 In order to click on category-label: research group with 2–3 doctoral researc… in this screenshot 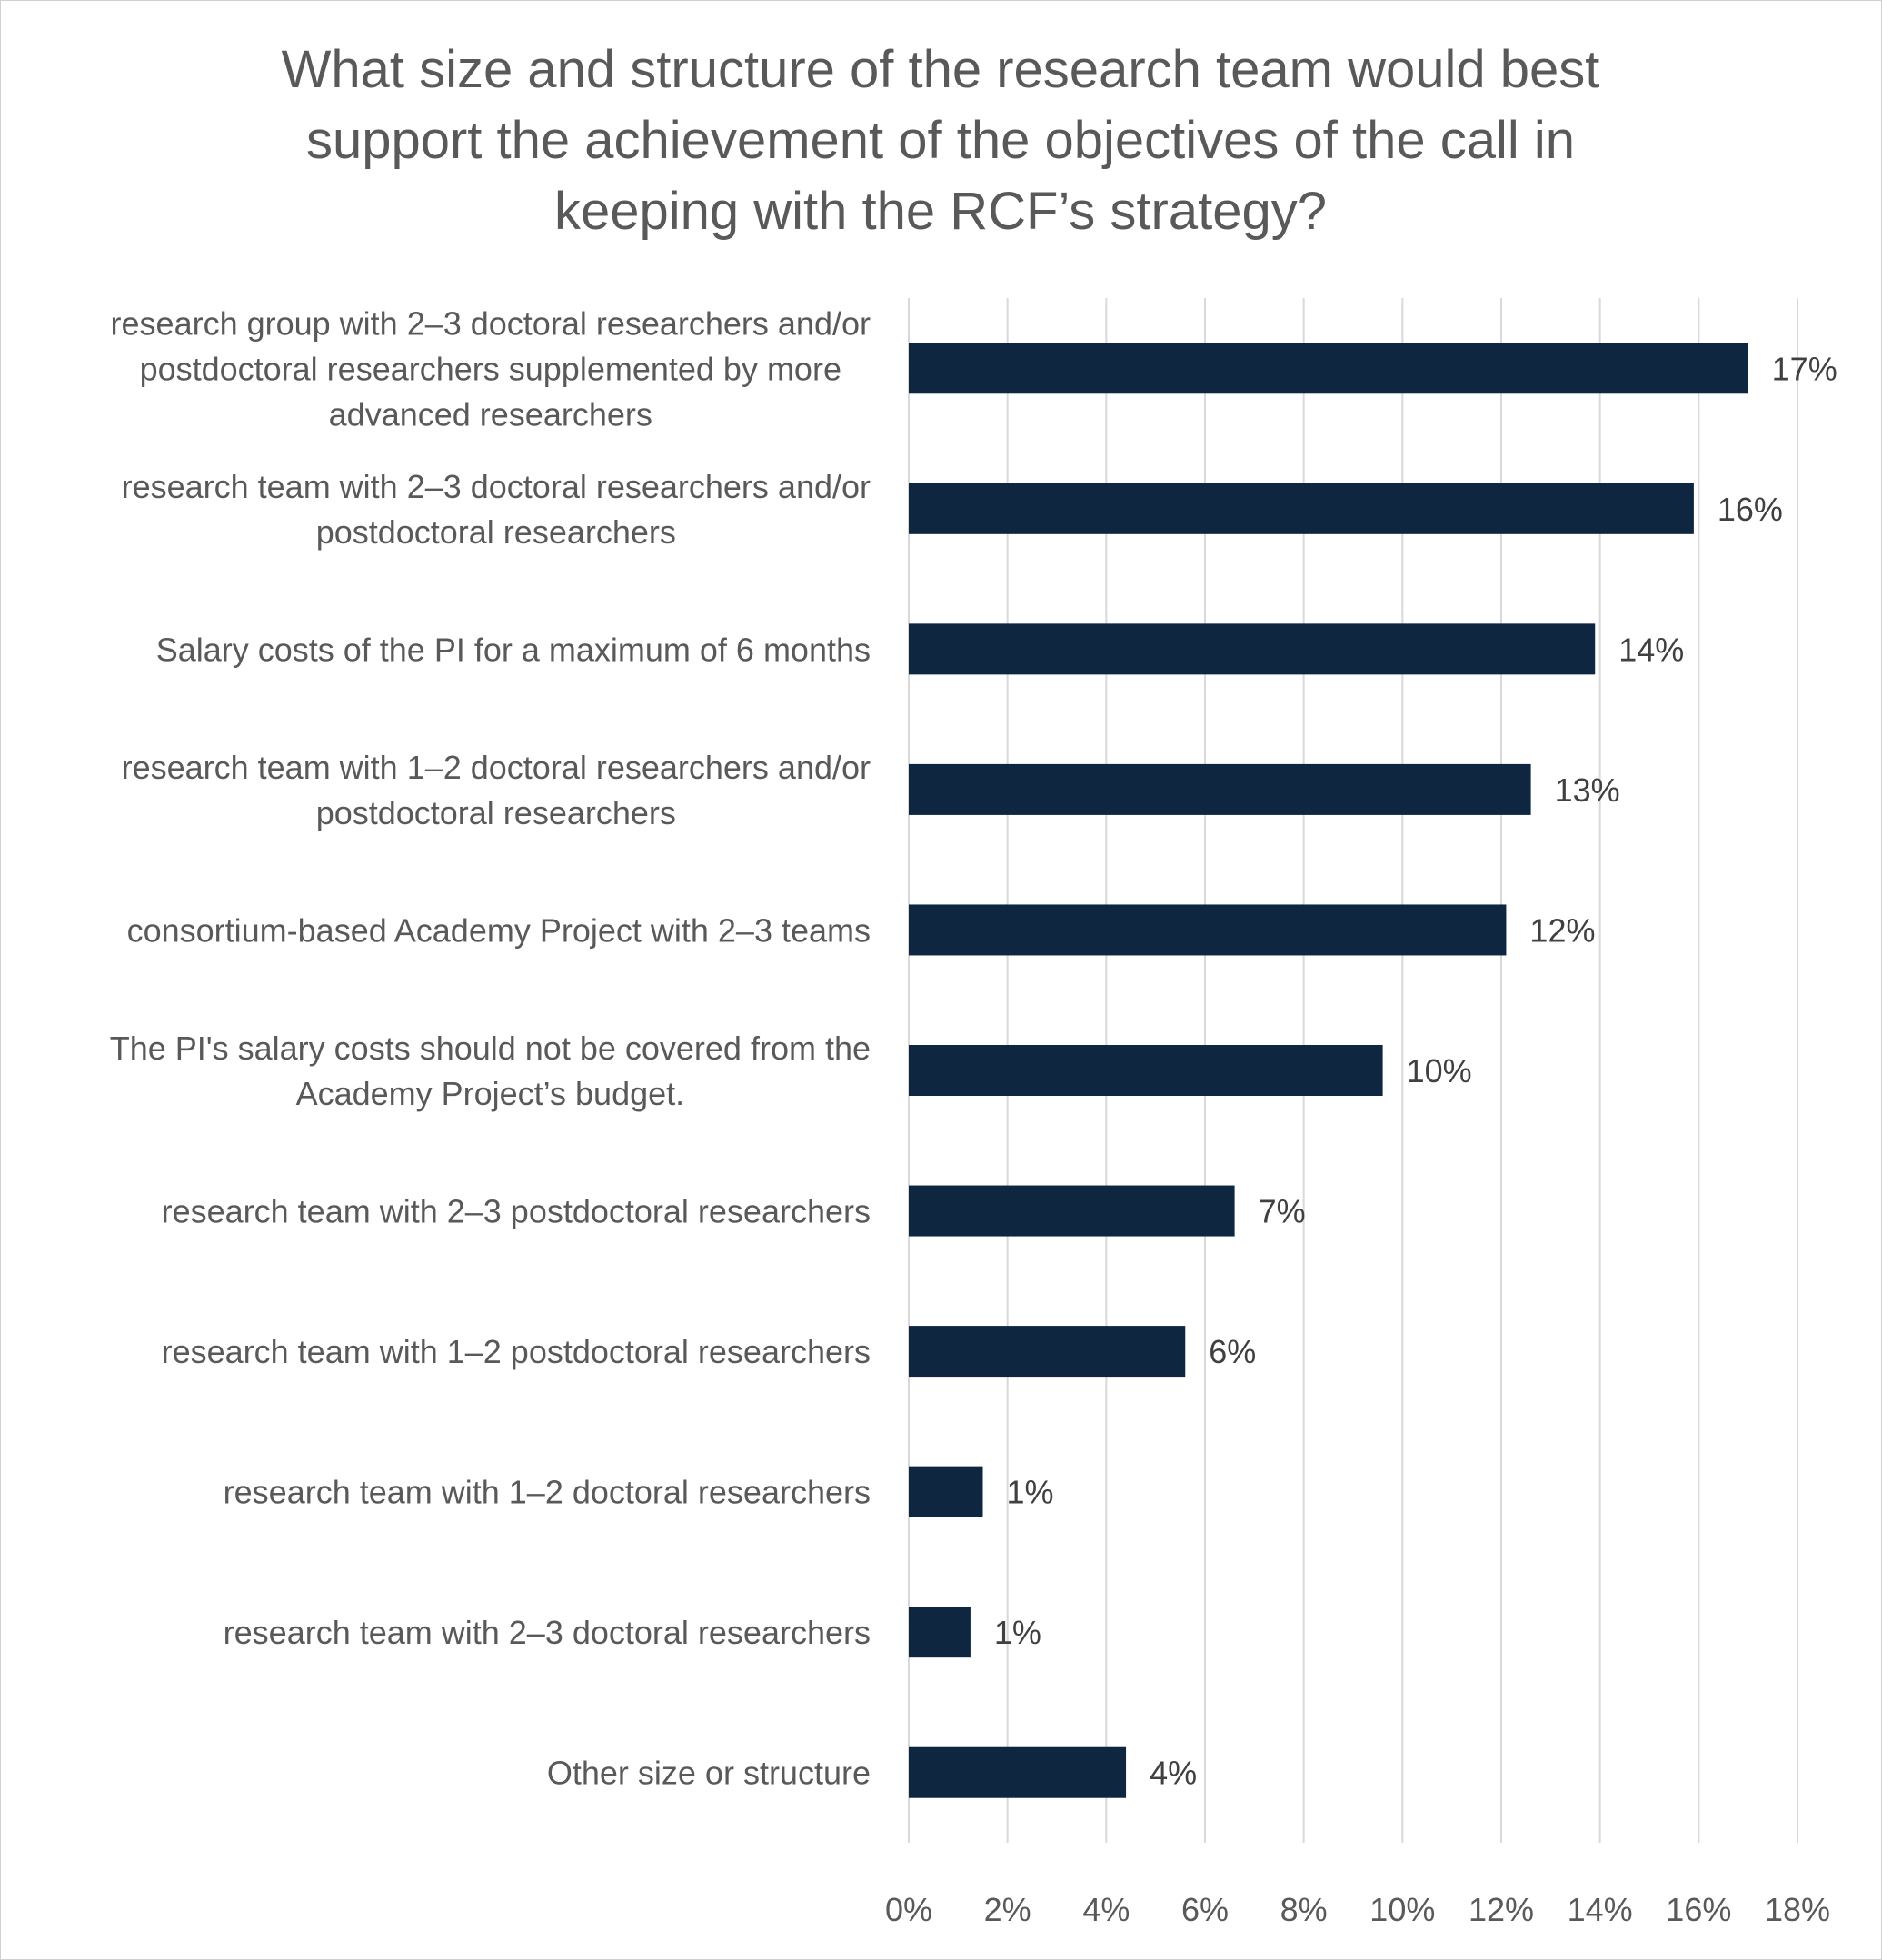, I will do `click(491, 323)`.